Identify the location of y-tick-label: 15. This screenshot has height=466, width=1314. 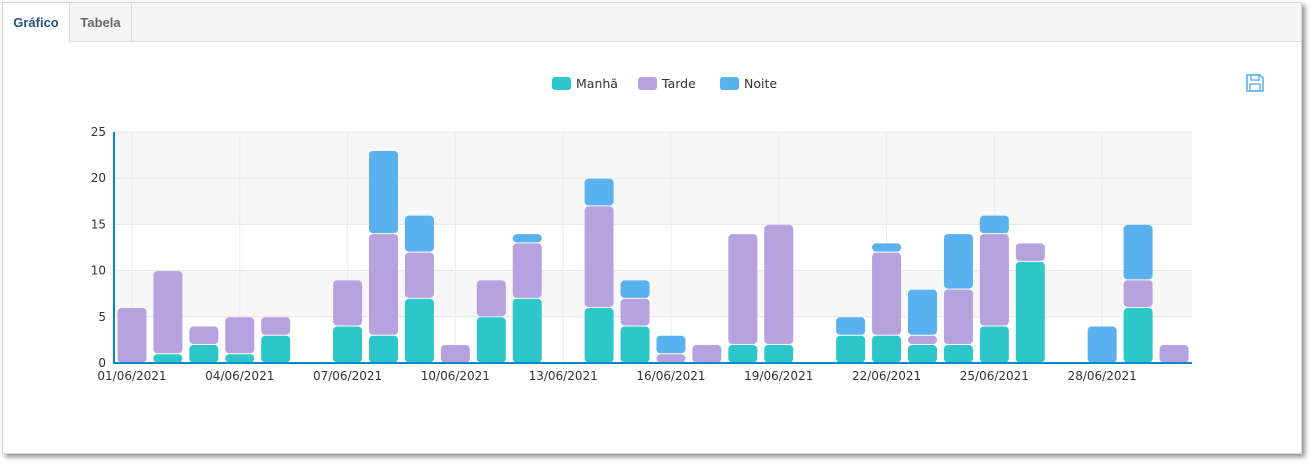
(98, 224).